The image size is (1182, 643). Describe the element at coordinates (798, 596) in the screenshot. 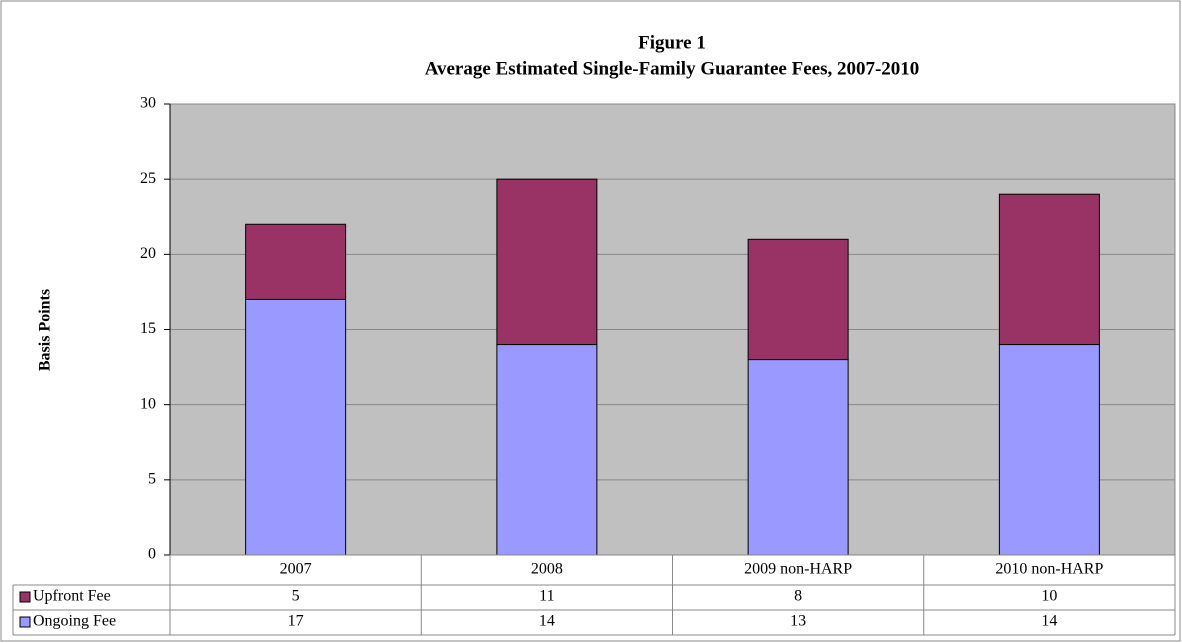

I see `table-value: 8` at that location.